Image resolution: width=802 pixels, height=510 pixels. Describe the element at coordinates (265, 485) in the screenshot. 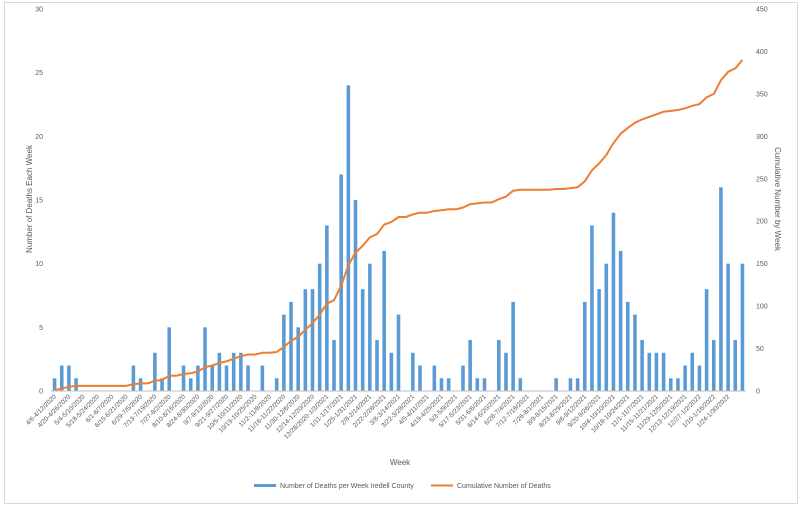

I see `legend-swatch-bars` at that location.